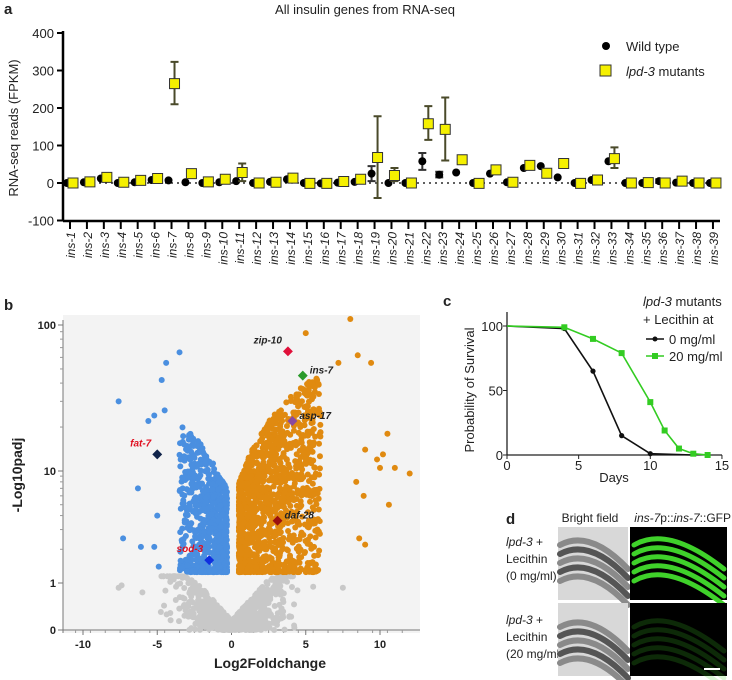 This screenshot has height=680, width=732. I want to click on x-tick-label: 0, so click(506, 465).